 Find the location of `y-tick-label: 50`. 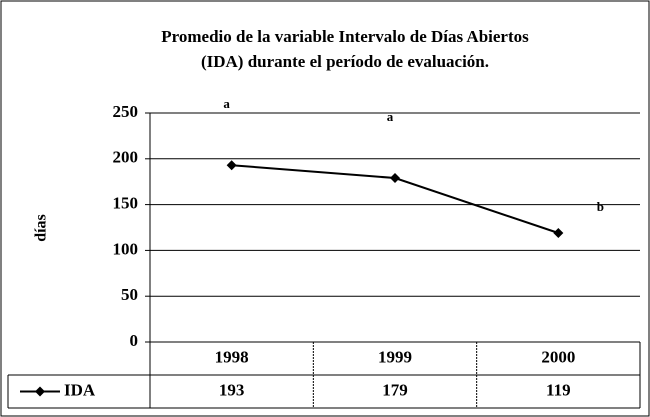

y-tick-label: 50 is located at coordinates (129, 294).